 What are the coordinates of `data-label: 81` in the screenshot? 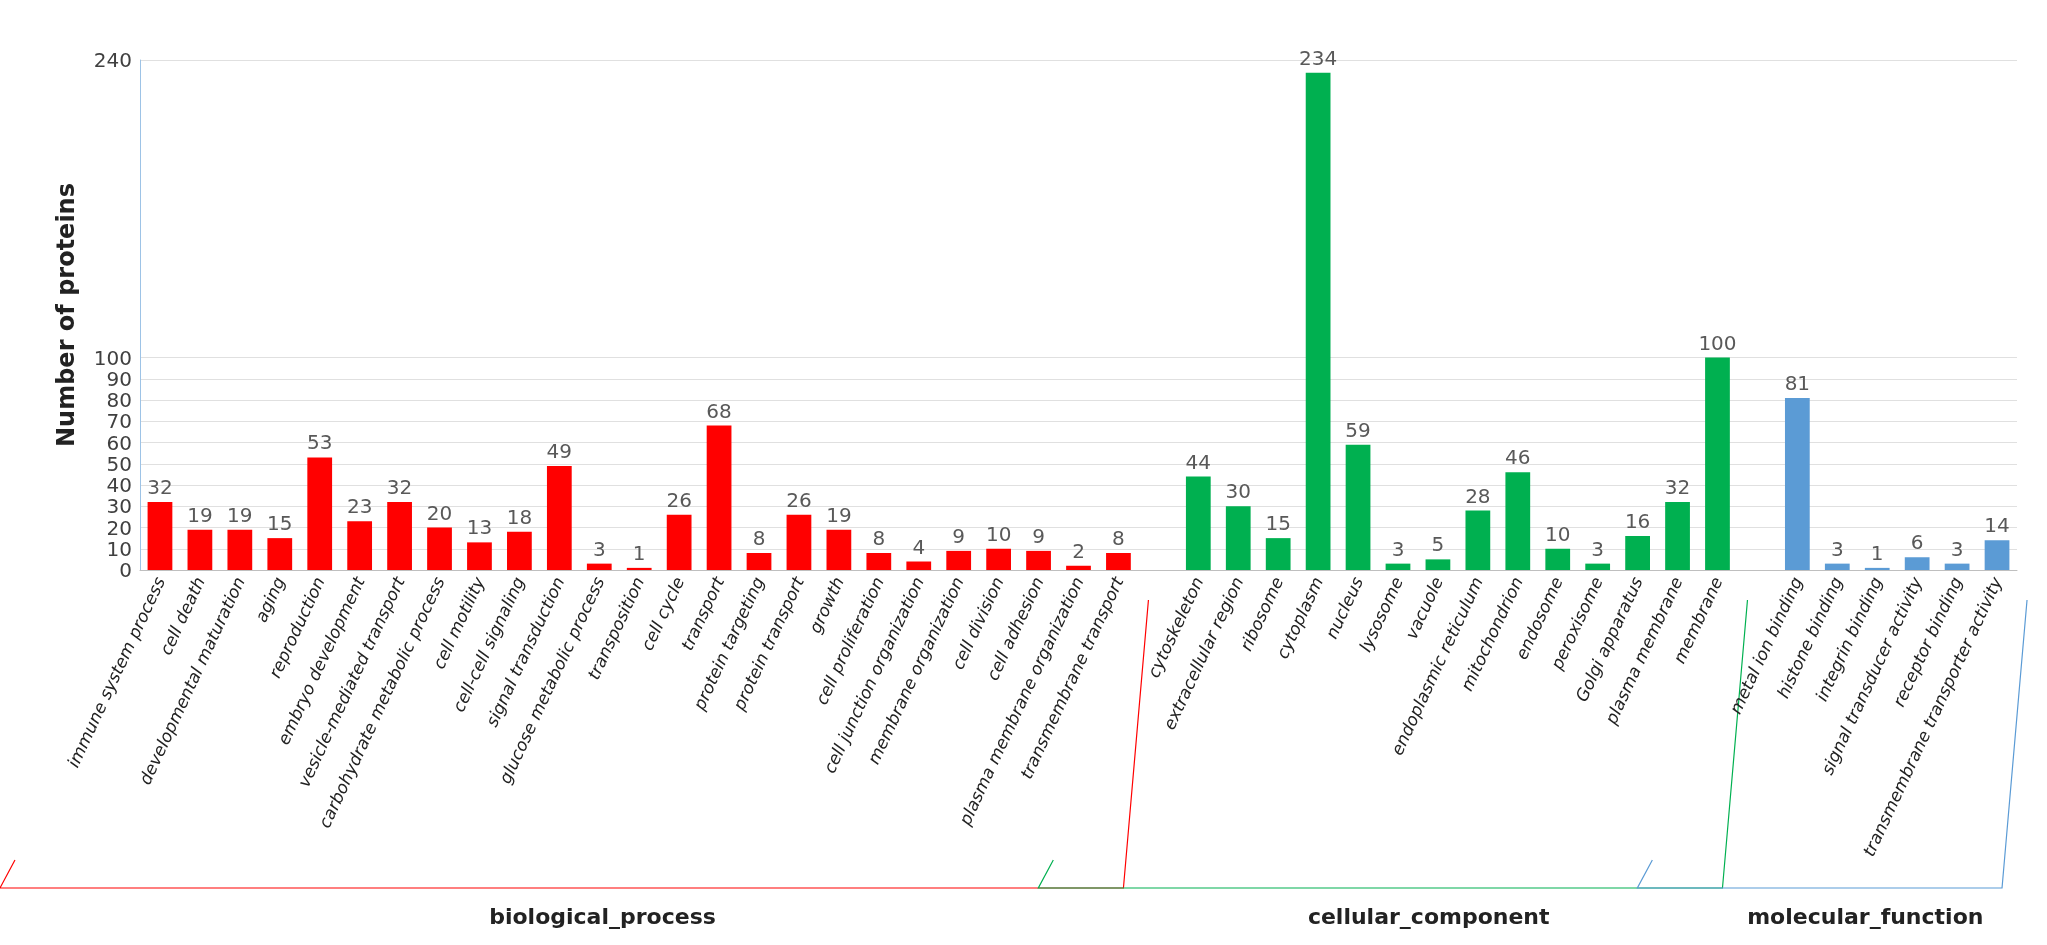 It's located at (1797, 382).